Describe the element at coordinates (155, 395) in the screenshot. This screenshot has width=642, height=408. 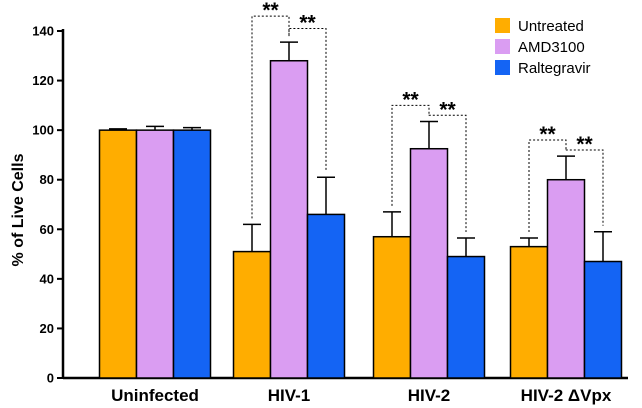
I see `x-category-label: Uninfected` at that location.